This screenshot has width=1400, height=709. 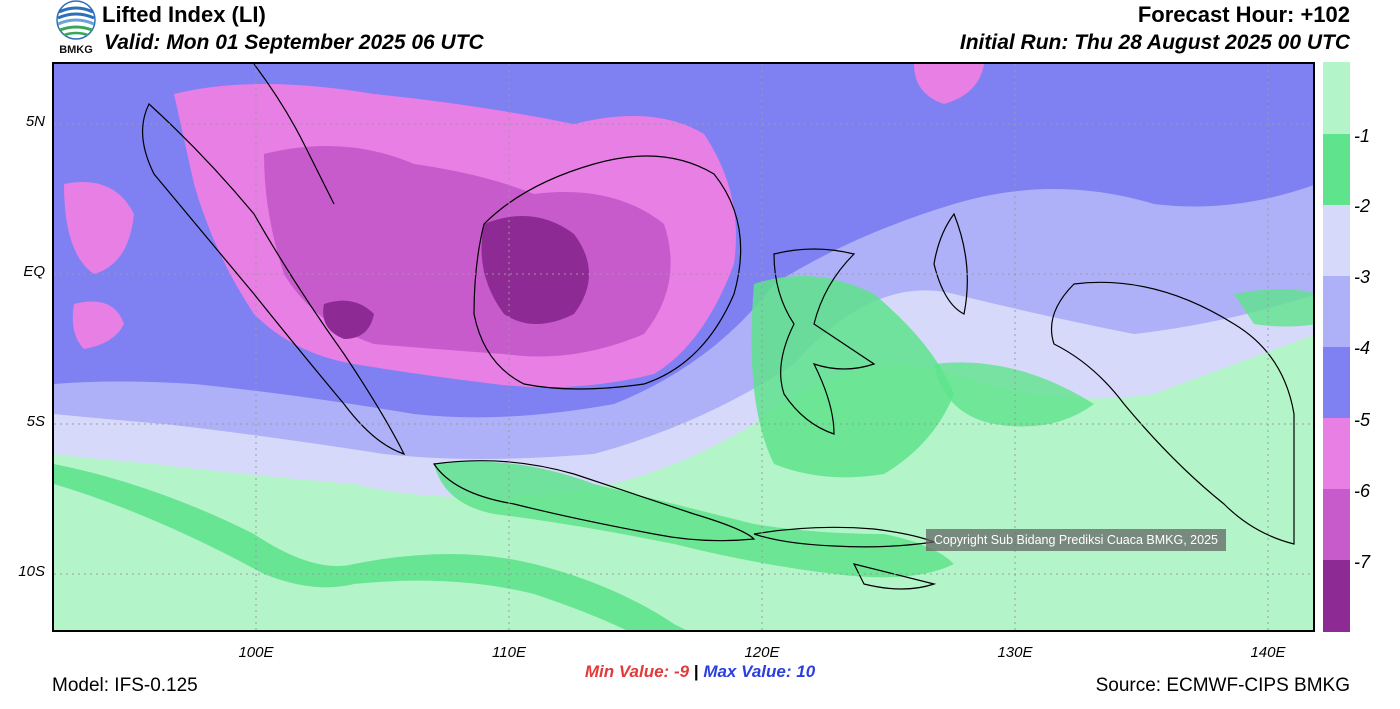 I want to click on sulawesi-coast, so click(x=824, y=341).